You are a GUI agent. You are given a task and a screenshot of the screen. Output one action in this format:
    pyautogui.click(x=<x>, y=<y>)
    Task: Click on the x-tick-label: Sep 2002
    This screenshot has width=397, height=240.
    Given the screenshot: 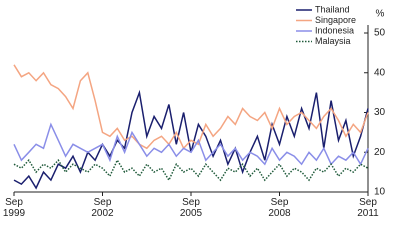 What is the action you would take?
    pyautogui.click(x=102, y=208)
    